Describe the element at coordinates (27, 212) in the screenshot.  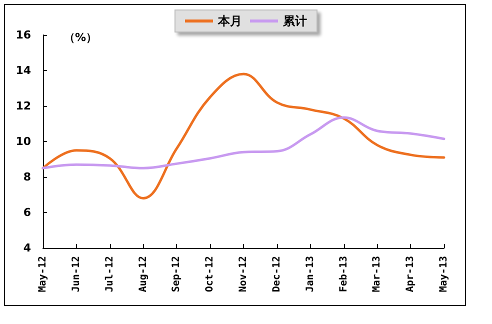
I see `y-tick-label: 6` at that location.